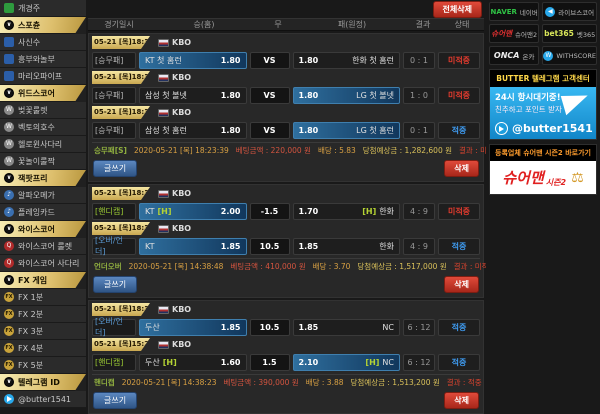 The image size is (600, 414). I want to click on sidebar-section-jackpot: ∨ 잭팟프리, so click(43, 178).